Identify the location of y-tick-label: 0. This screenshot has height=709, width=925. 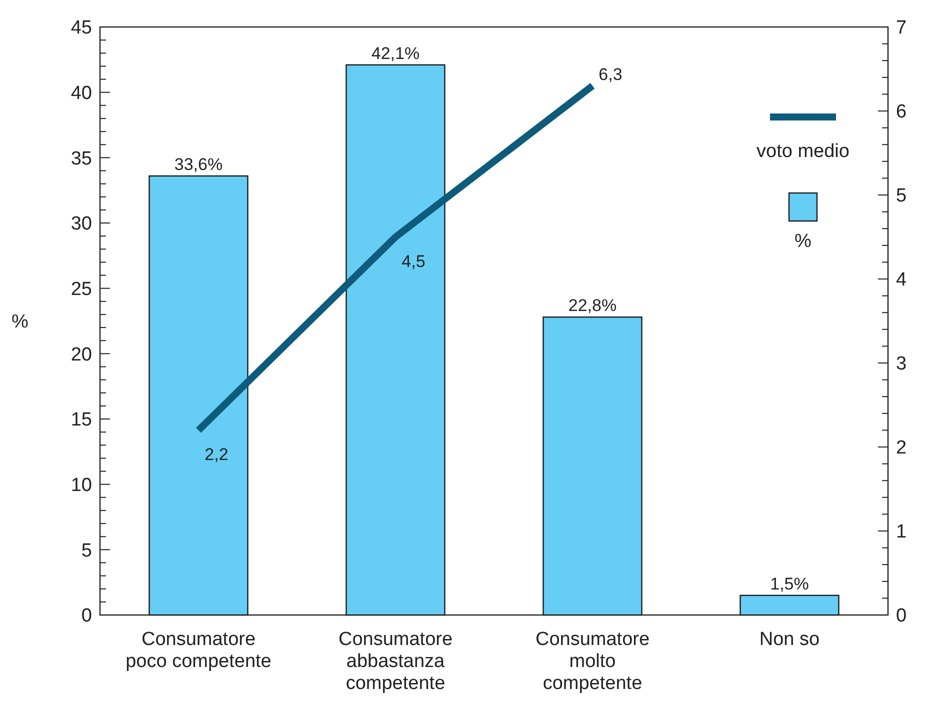
(86, 616).